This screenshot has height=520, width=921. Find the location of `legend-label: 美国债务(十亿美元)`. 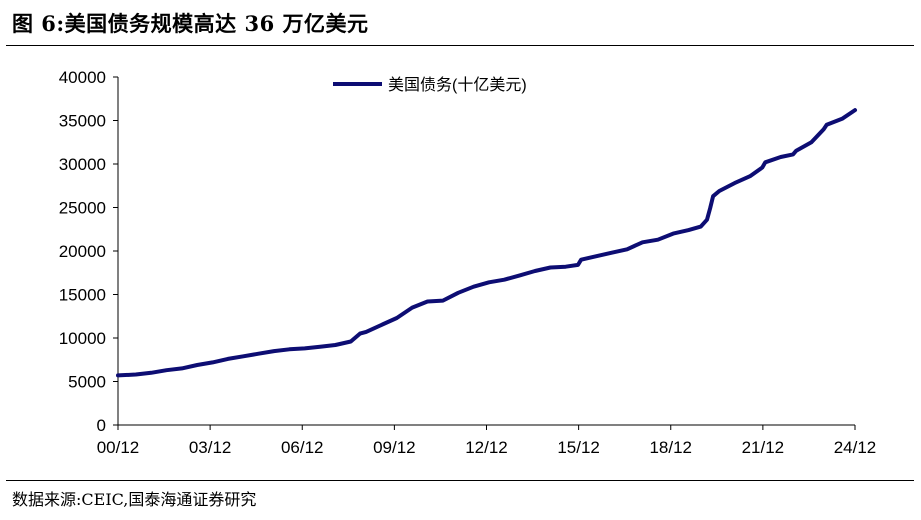

legend-label: 美国债务(十亿美元) is located at coordinates (457, 85).